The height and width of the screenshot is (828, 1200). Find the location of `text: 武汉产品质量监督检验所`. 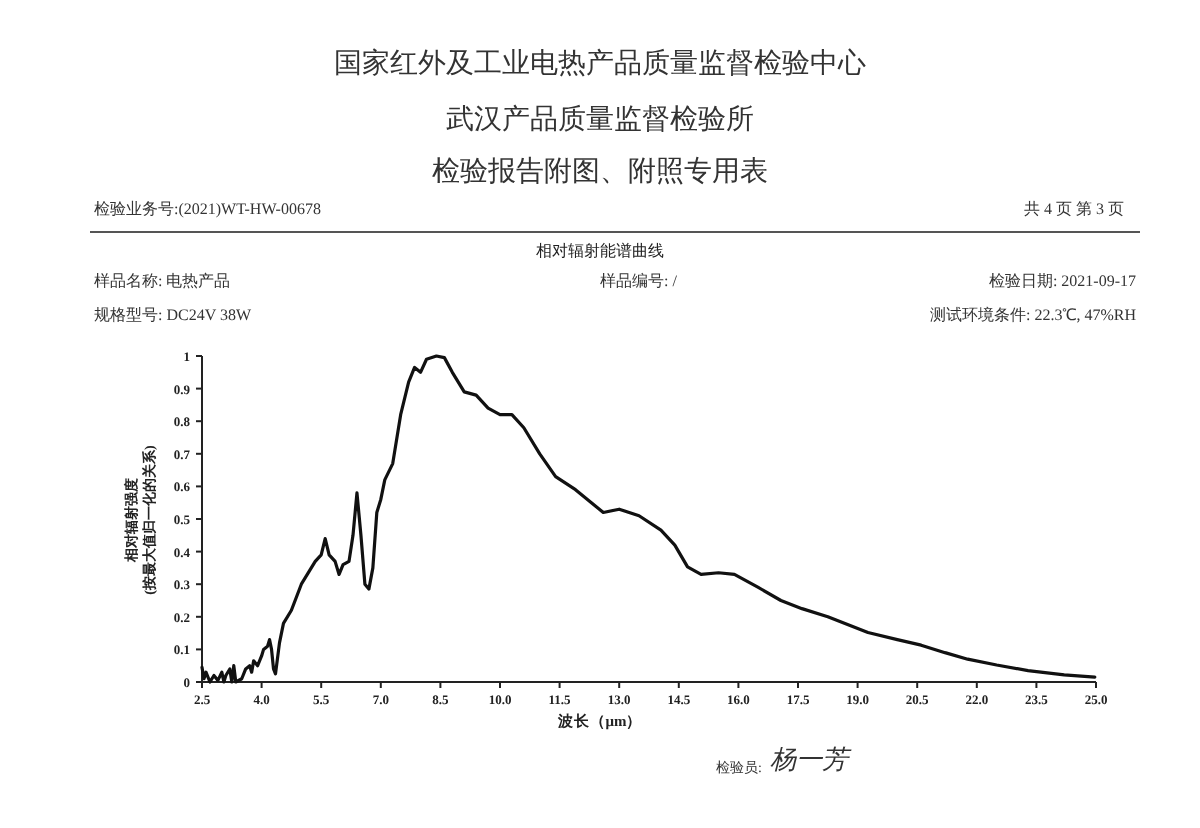

text: 武汉产品质量监督检验所 is located at coordinates (600, 120).